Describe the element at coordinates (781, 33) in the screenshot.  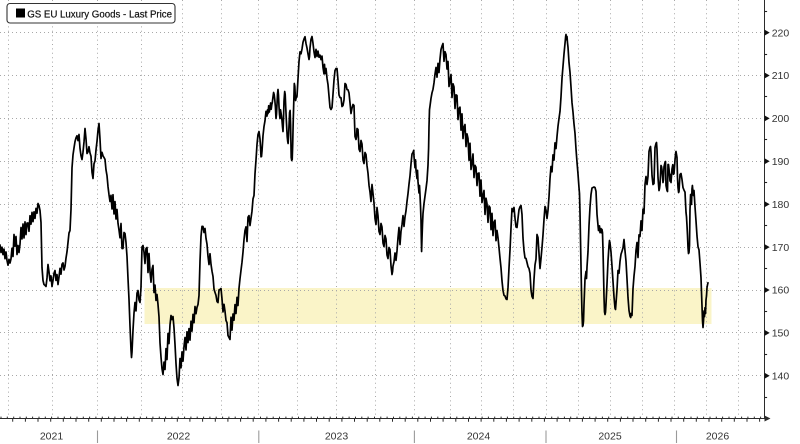
I see `svg-text: 220` at that location.